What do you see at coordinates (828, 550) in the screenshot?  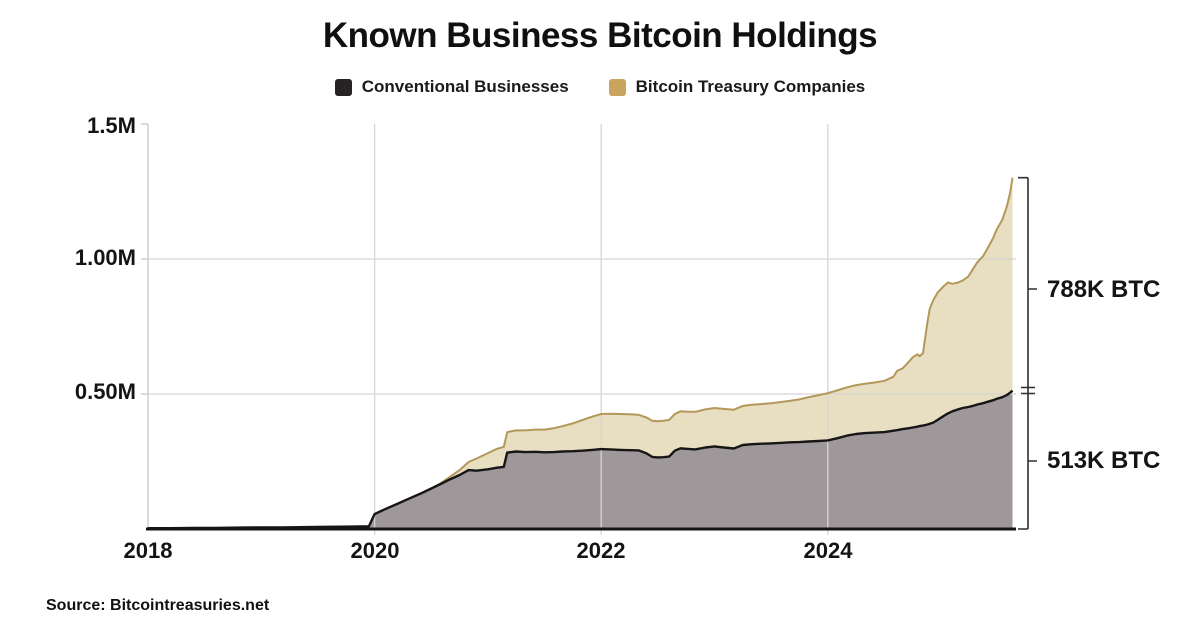 I see `x-axis-tick-label: 2024` at bounding box center [828, 550].